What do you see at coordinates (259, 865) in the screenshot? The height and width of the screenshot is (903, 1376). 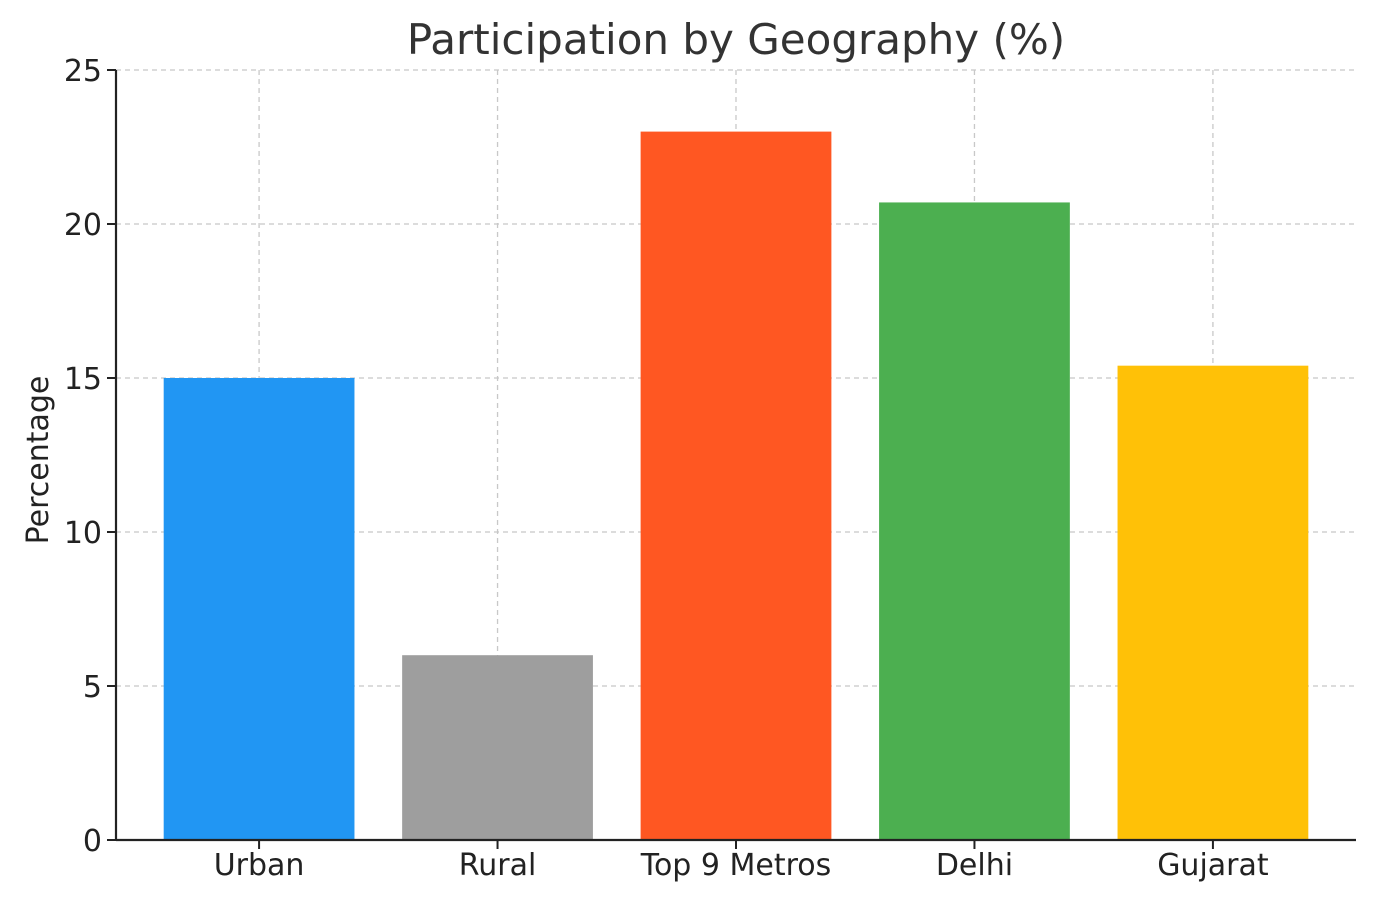 I see `x-tick-label: Urban` at bounding box center [259, 865].